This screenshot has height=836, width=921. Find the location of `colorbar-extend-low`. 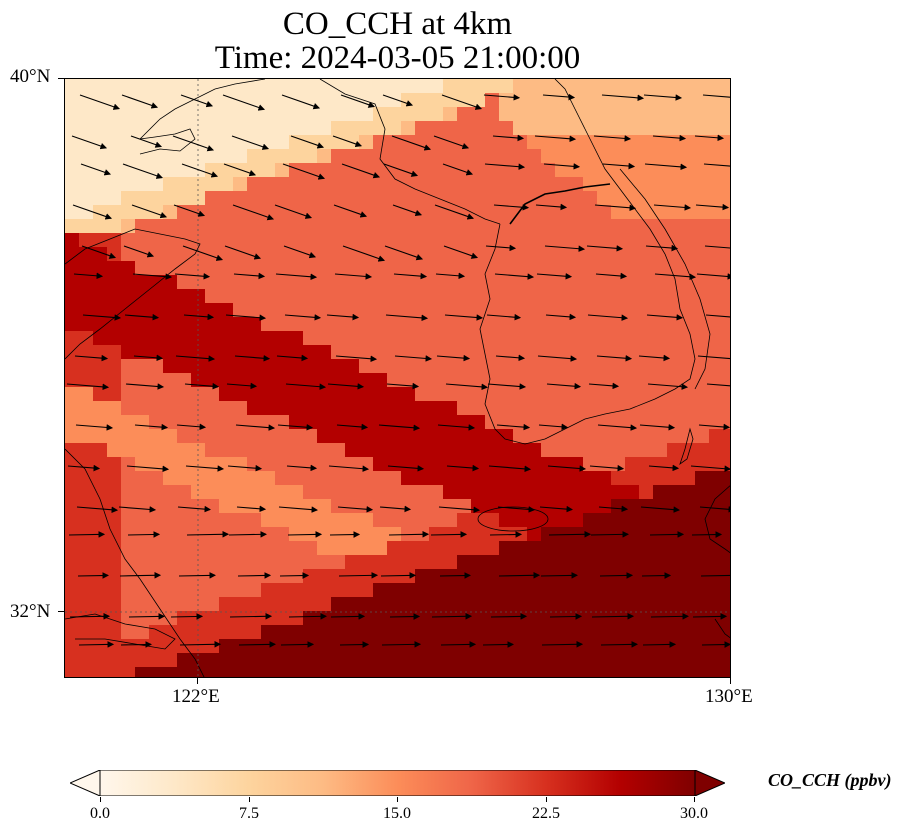

colorbar-extend-low is located at coordinates (84, 783).